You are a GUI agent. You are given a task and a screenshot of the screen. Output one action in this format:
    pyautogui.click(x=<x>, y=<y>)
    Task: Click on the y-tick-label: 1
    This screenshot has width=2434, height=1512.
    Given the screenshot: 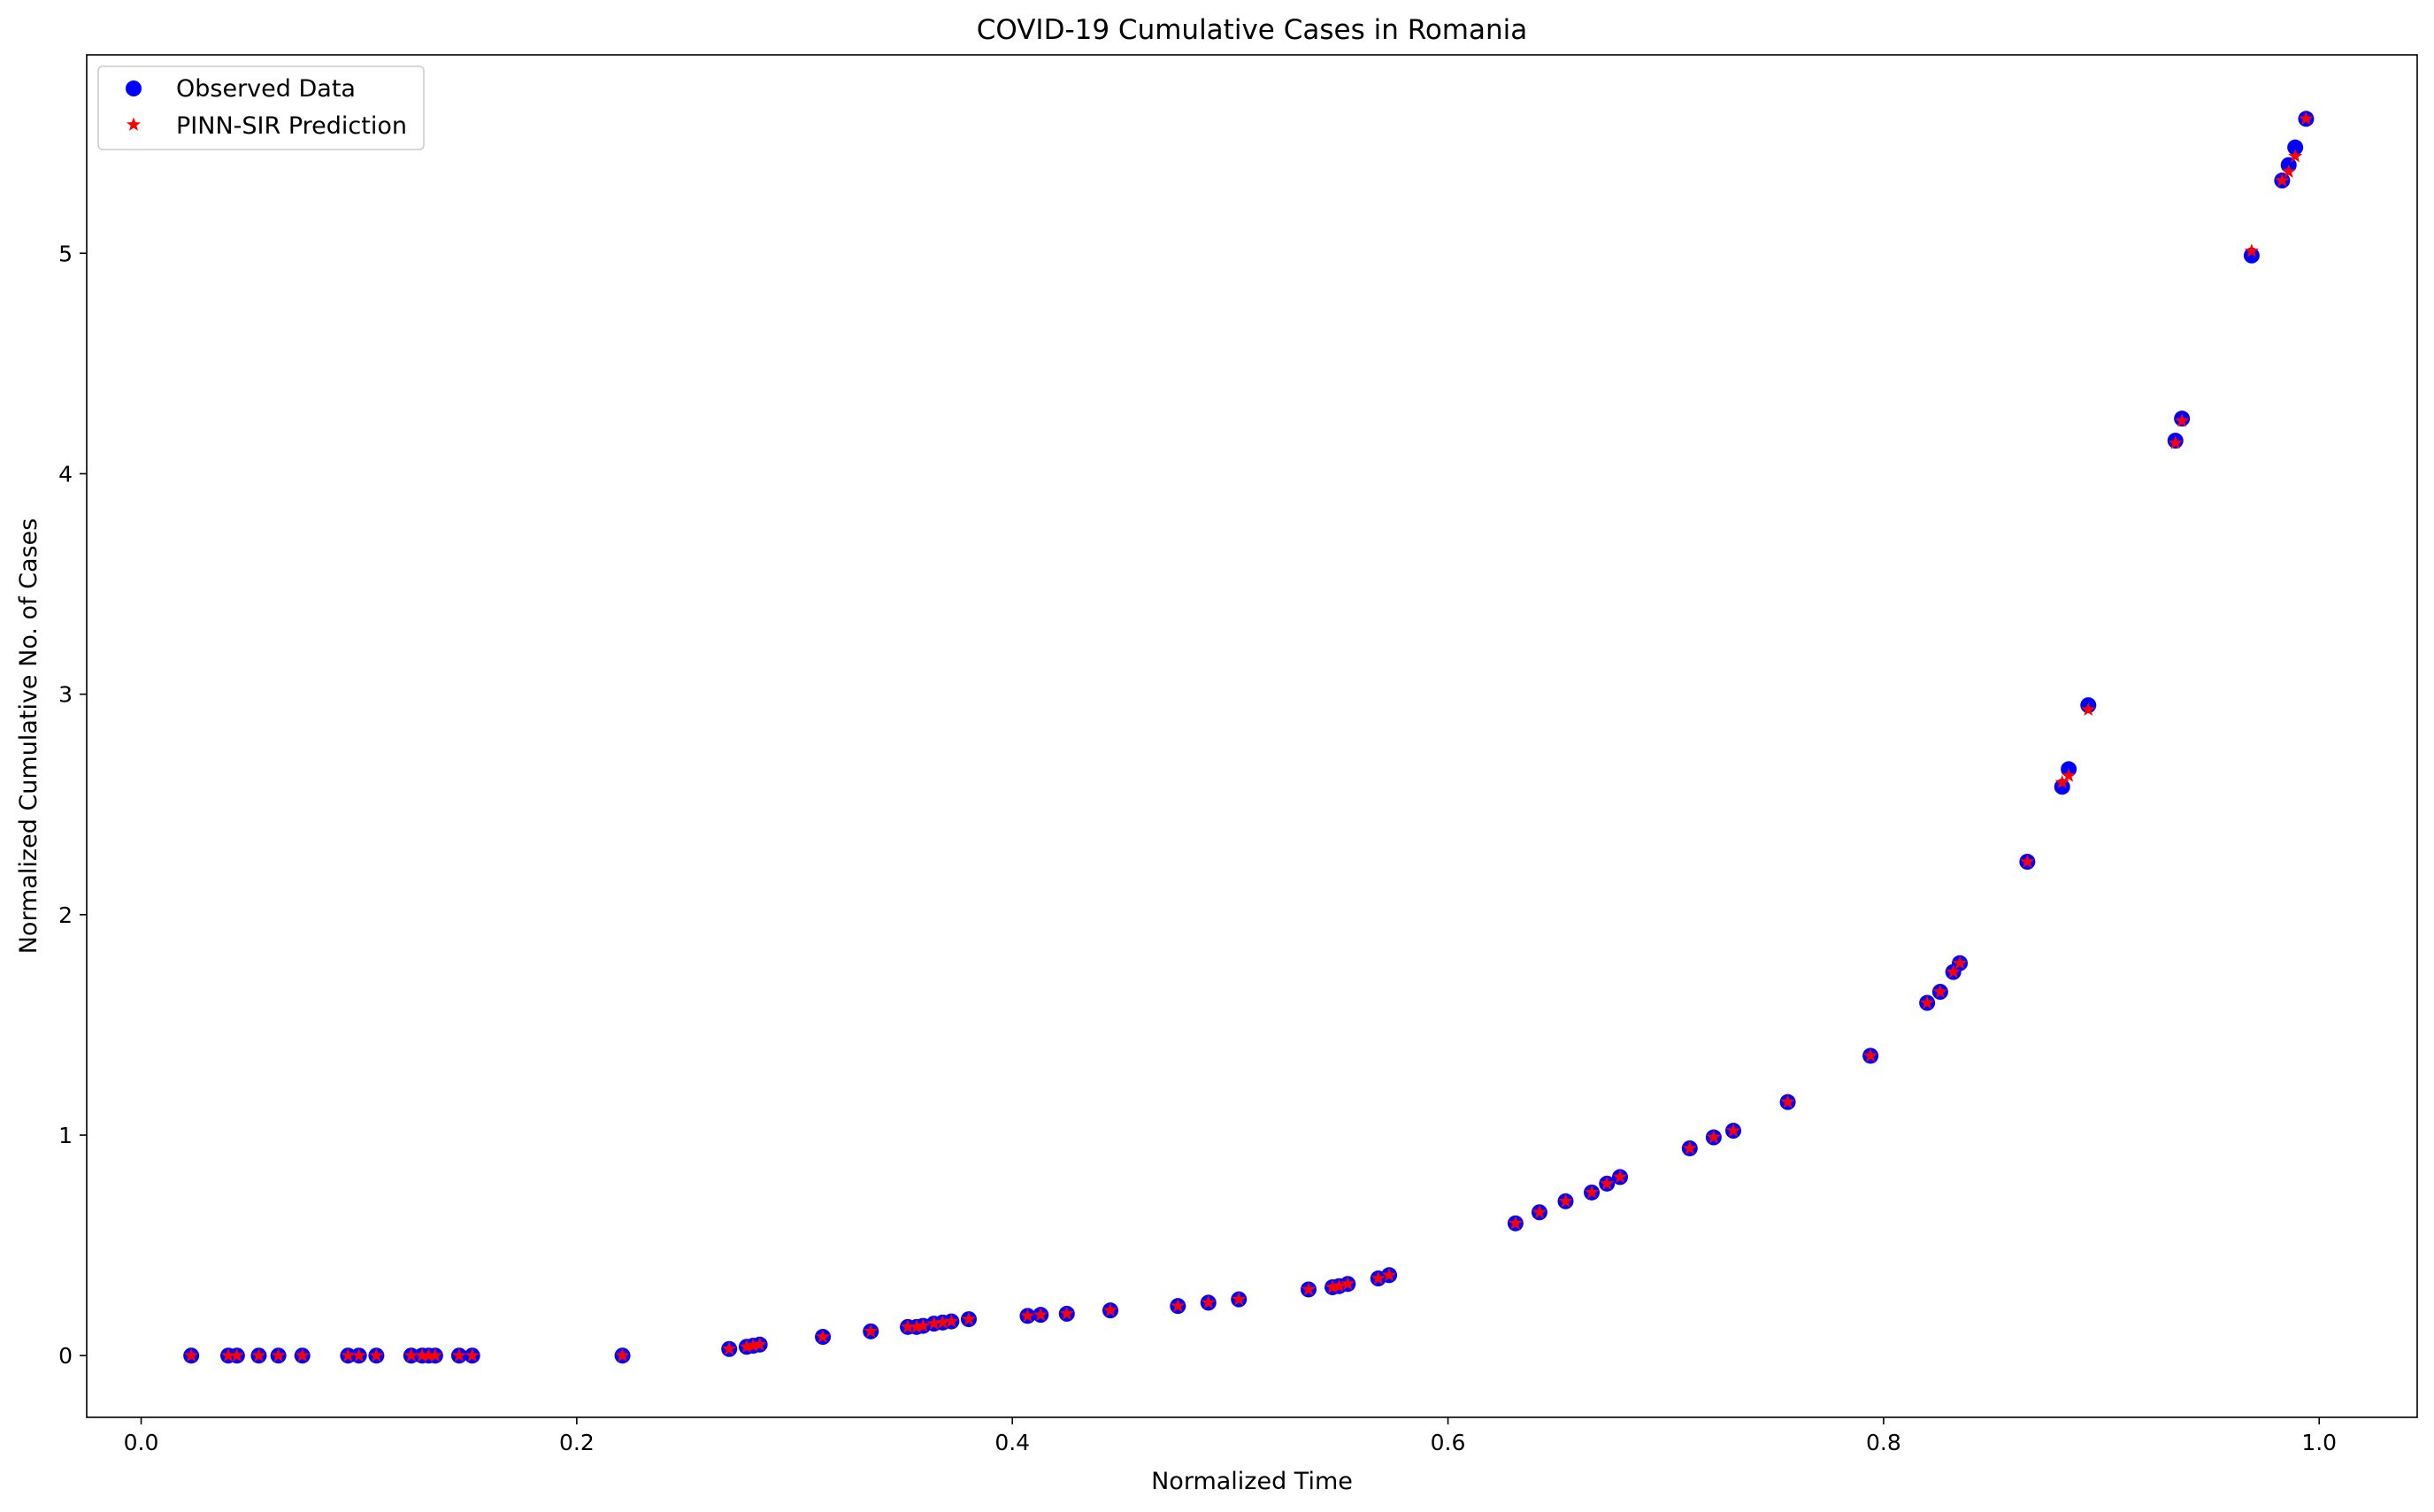 What is the action you would take?
    pyautogui.click(x=65, y=1135)
    